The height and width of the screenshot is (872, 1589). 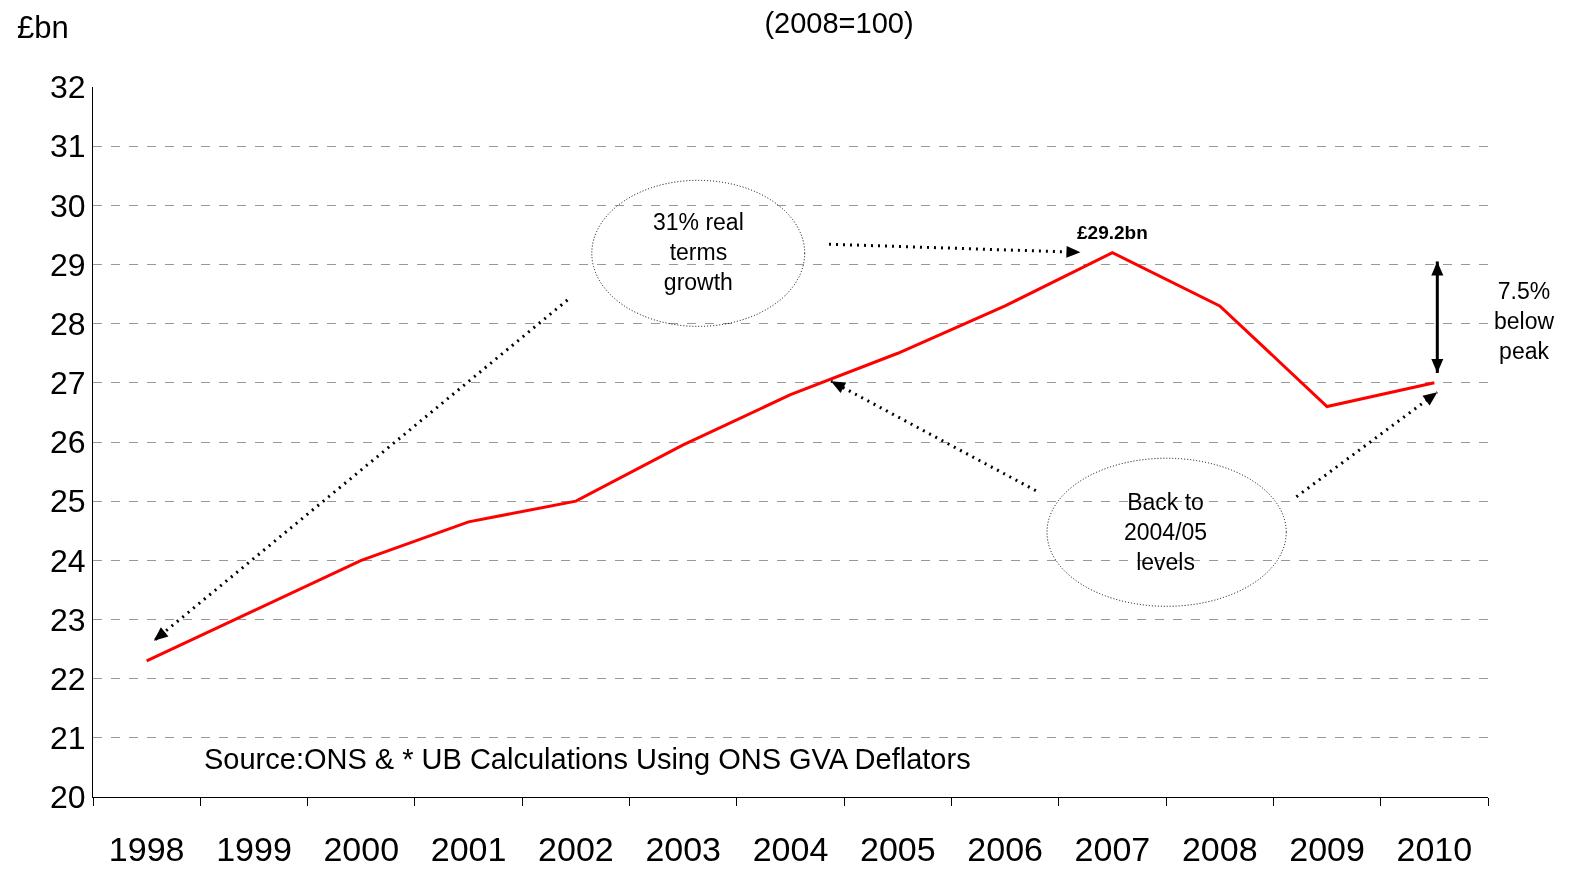 What do you see at coordinates (1327, 848) in the screenshot?
I see `x-tick-label: 2009` at bounding box center [1327, 848].